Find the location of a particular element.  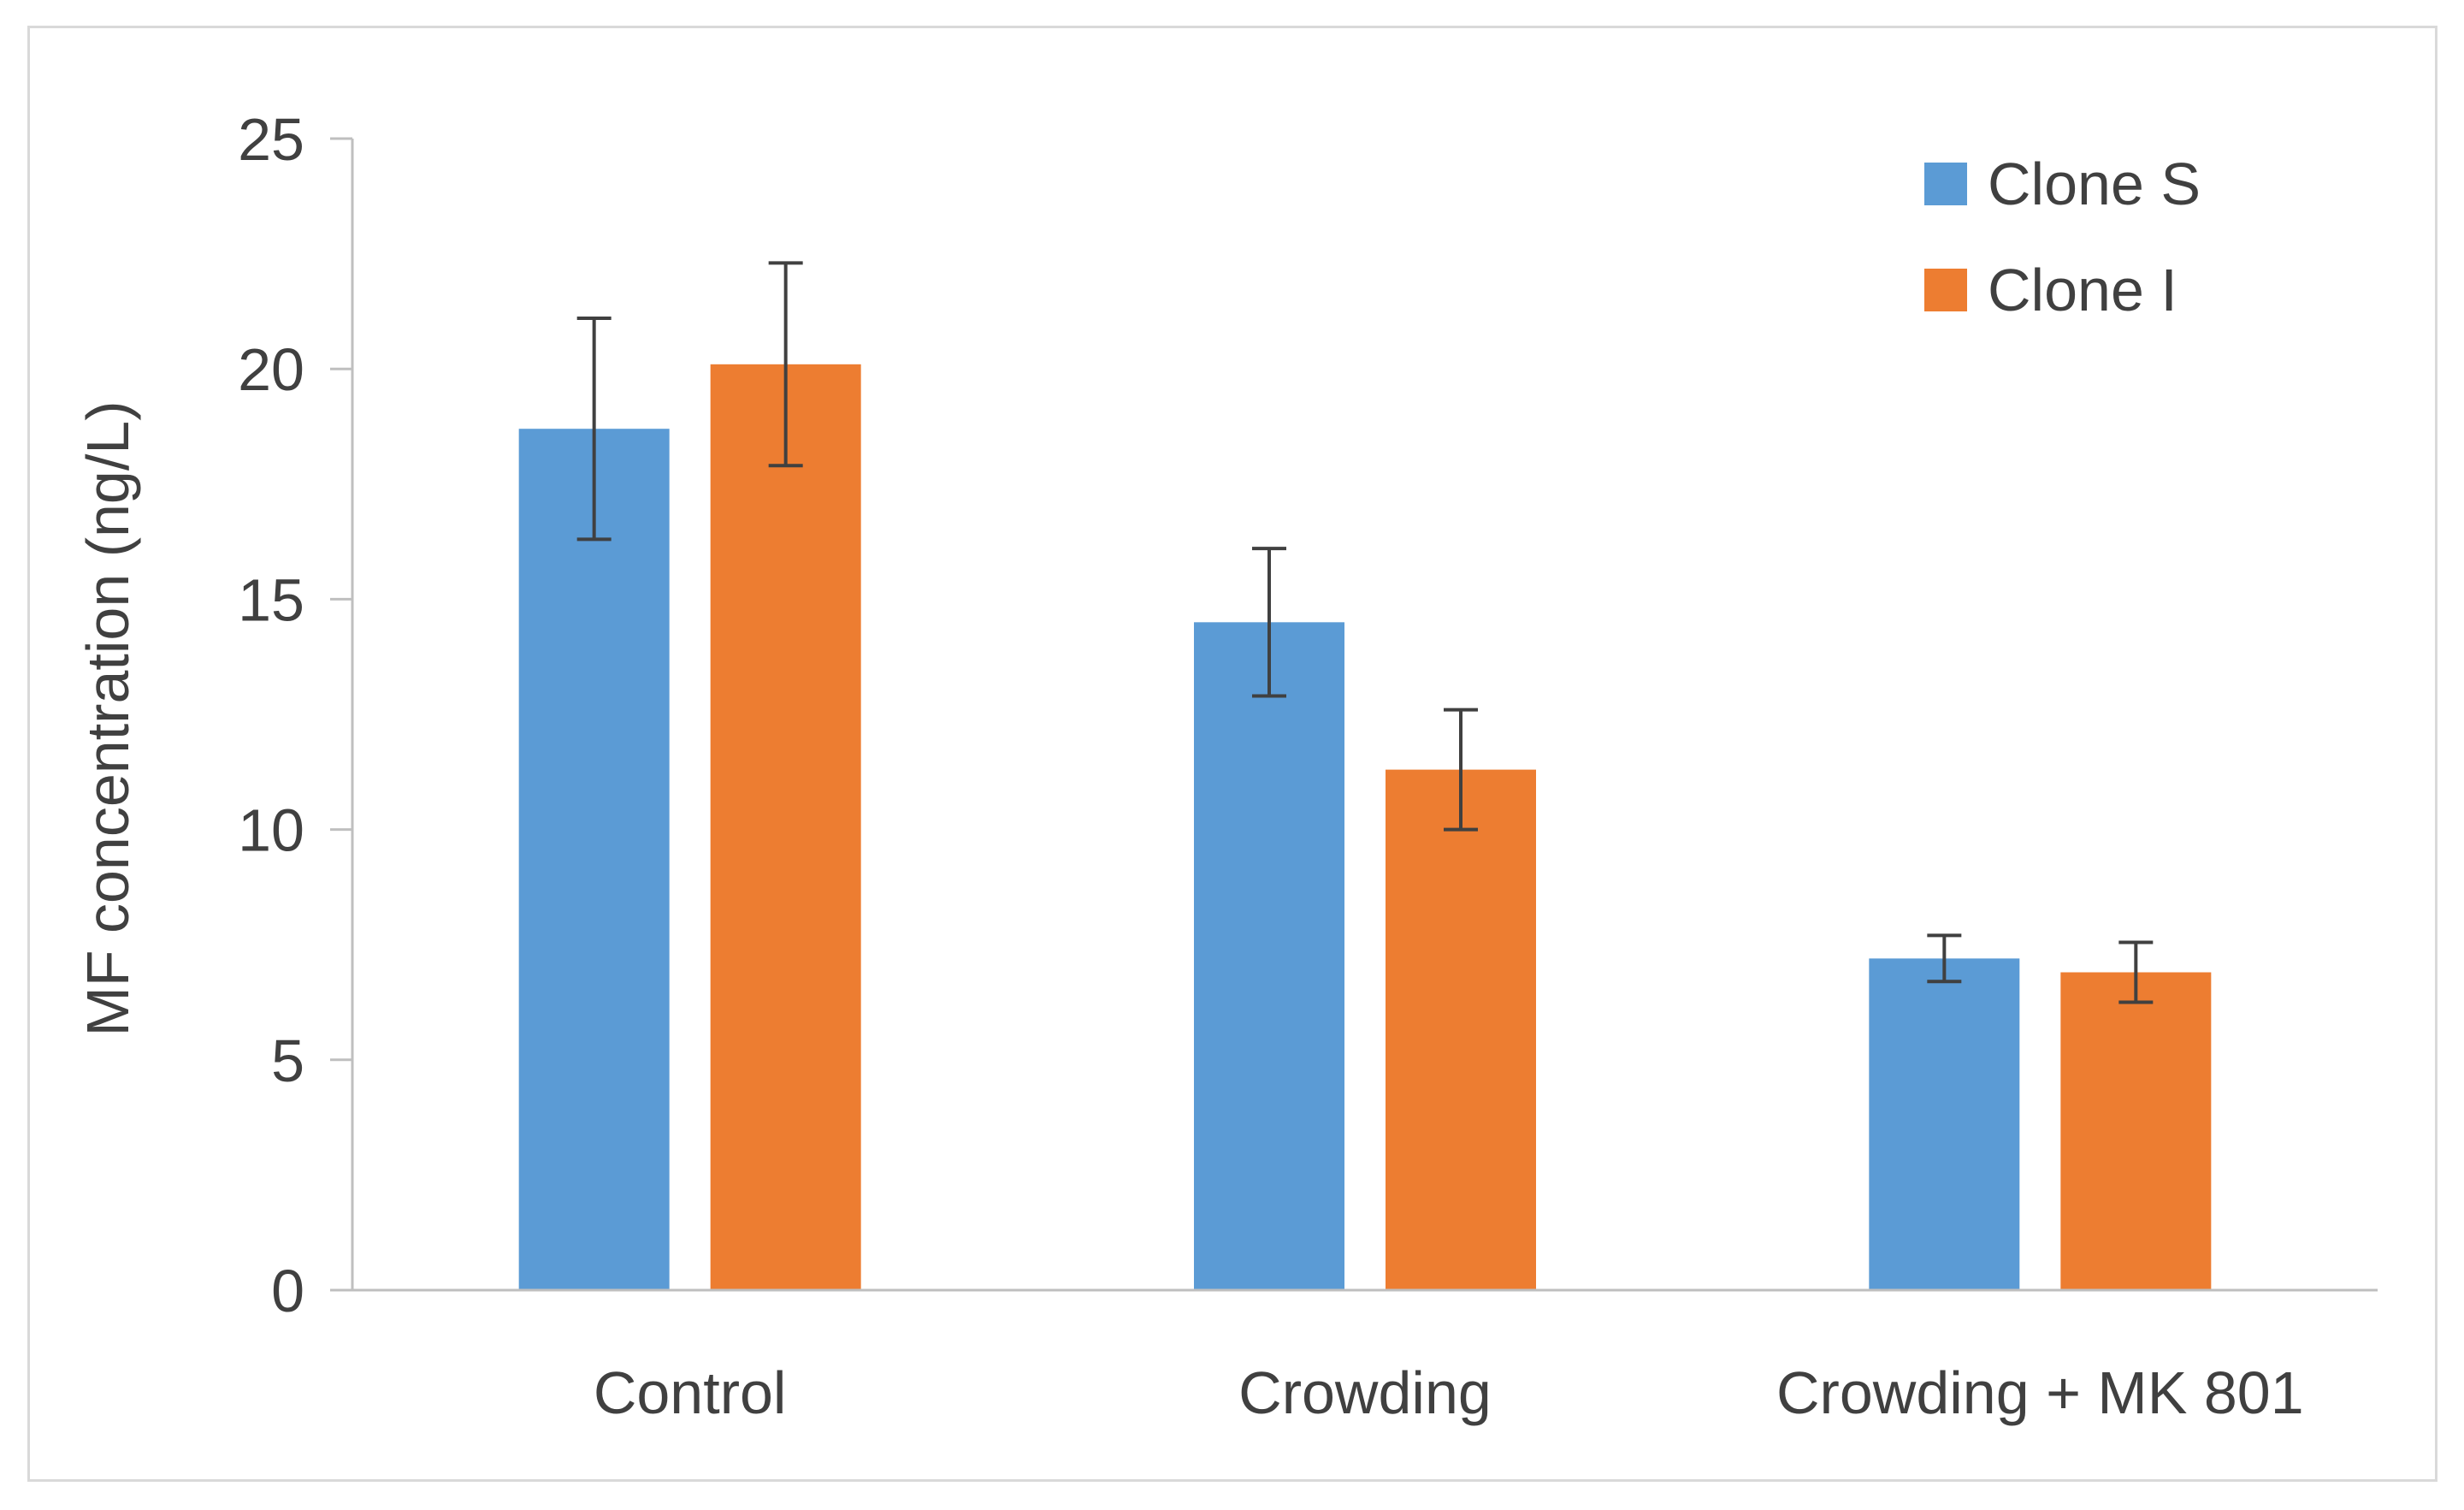

x-category-label: Crowding is located at coordinates (1365, 1393).